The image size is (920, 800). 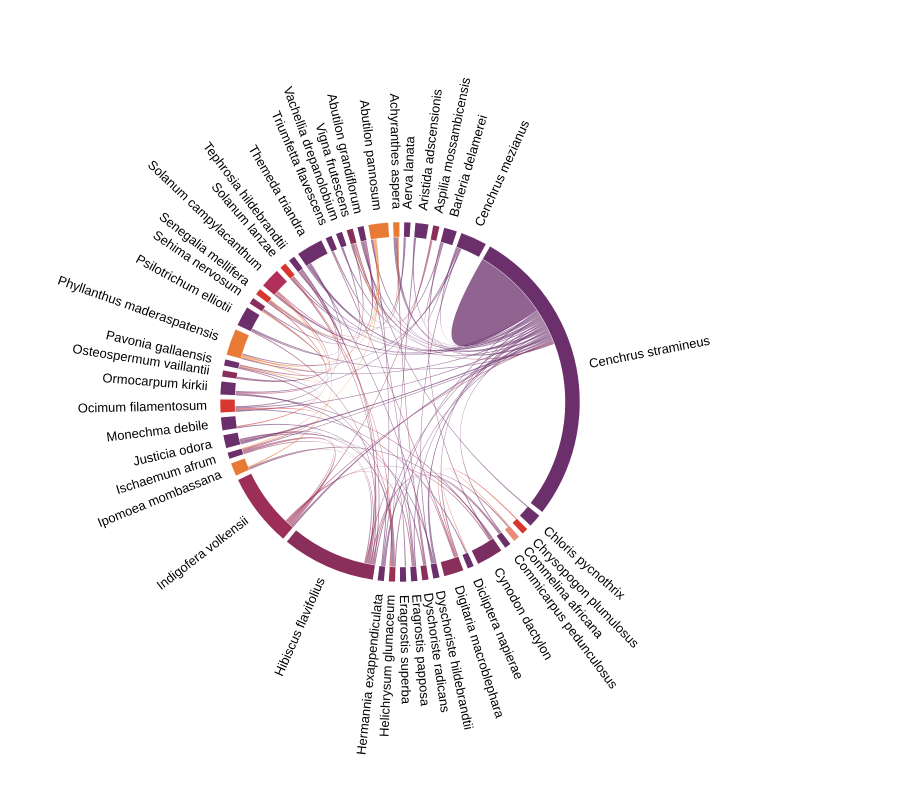 What do you see at coordinates (512, 533) in the screenshot?
I see `arc-commelina-africana` at bounding box center [512, 533].